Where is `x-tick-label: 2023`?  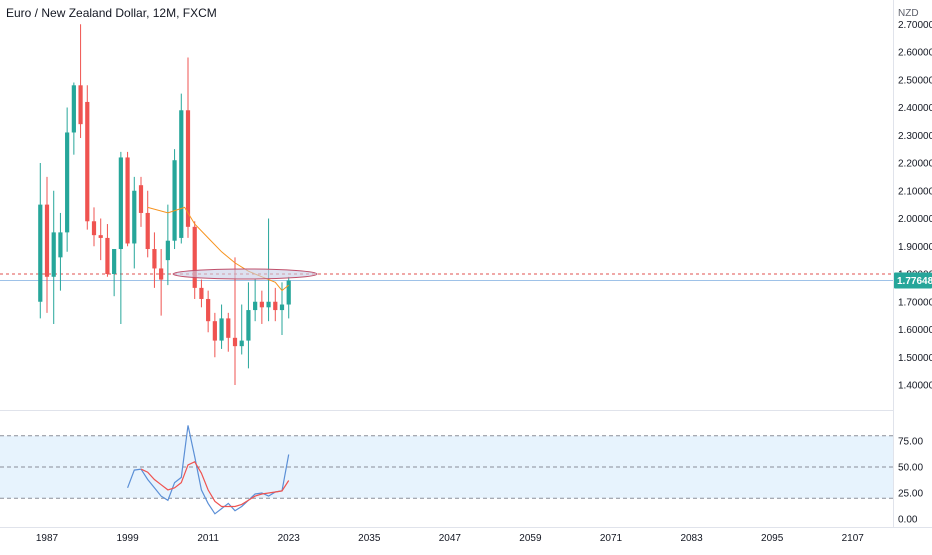 x-tick-label: 2023 is located at coordinates (289, 538).